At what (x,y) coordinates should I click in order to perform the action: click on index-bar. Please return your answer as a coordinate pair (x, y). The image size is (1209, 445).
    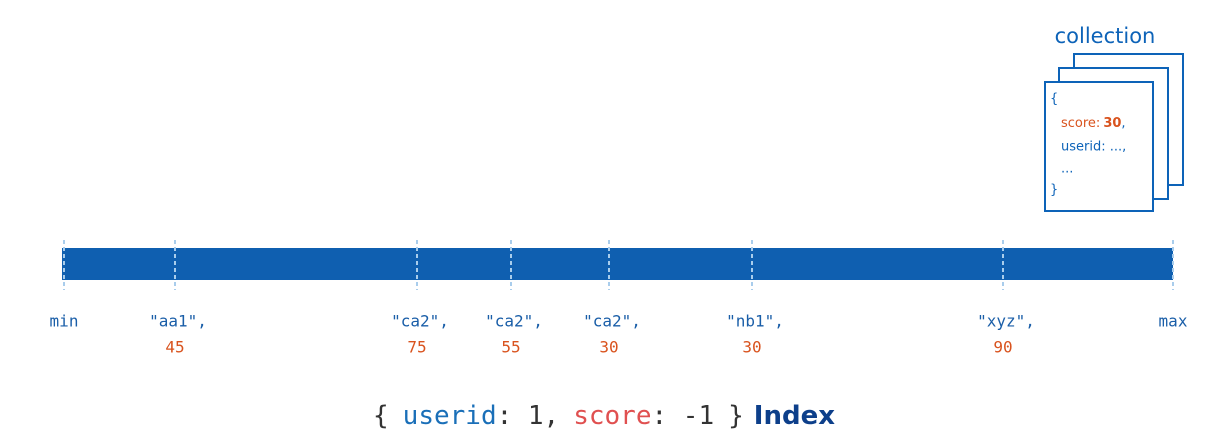
    Looking at the image, I should click on (617, 264).